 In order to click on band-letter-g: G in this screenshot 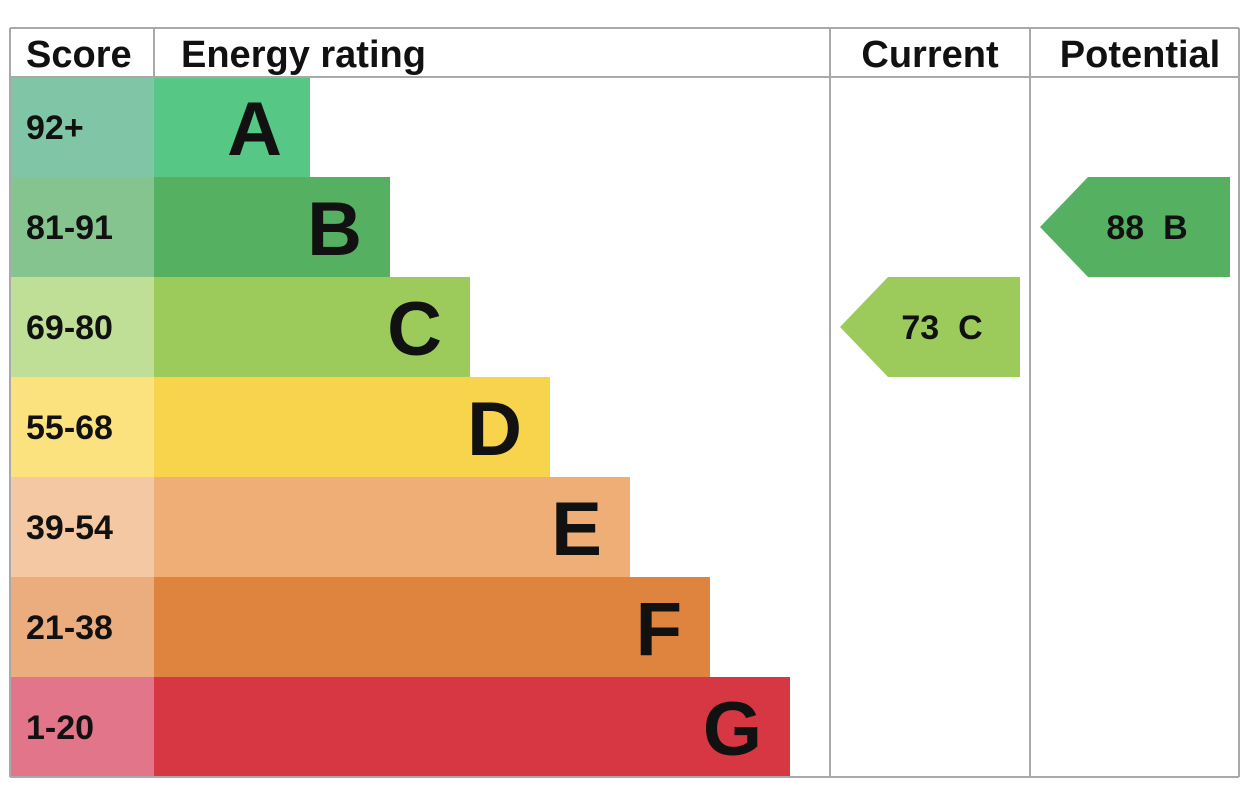, I will do `click(732, 729)`.